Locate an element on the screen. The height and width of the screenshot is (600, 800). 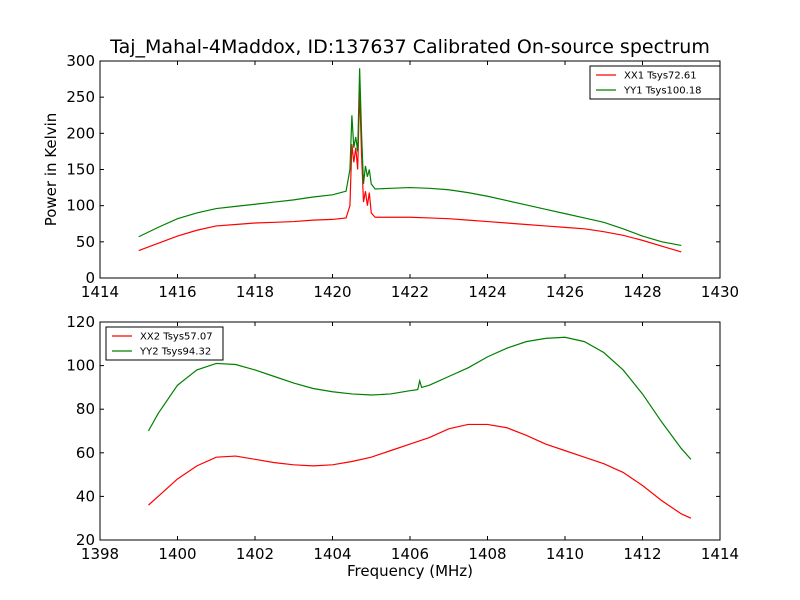
y-tick-label-1-5: 120 is located at coordinates (80, 322).